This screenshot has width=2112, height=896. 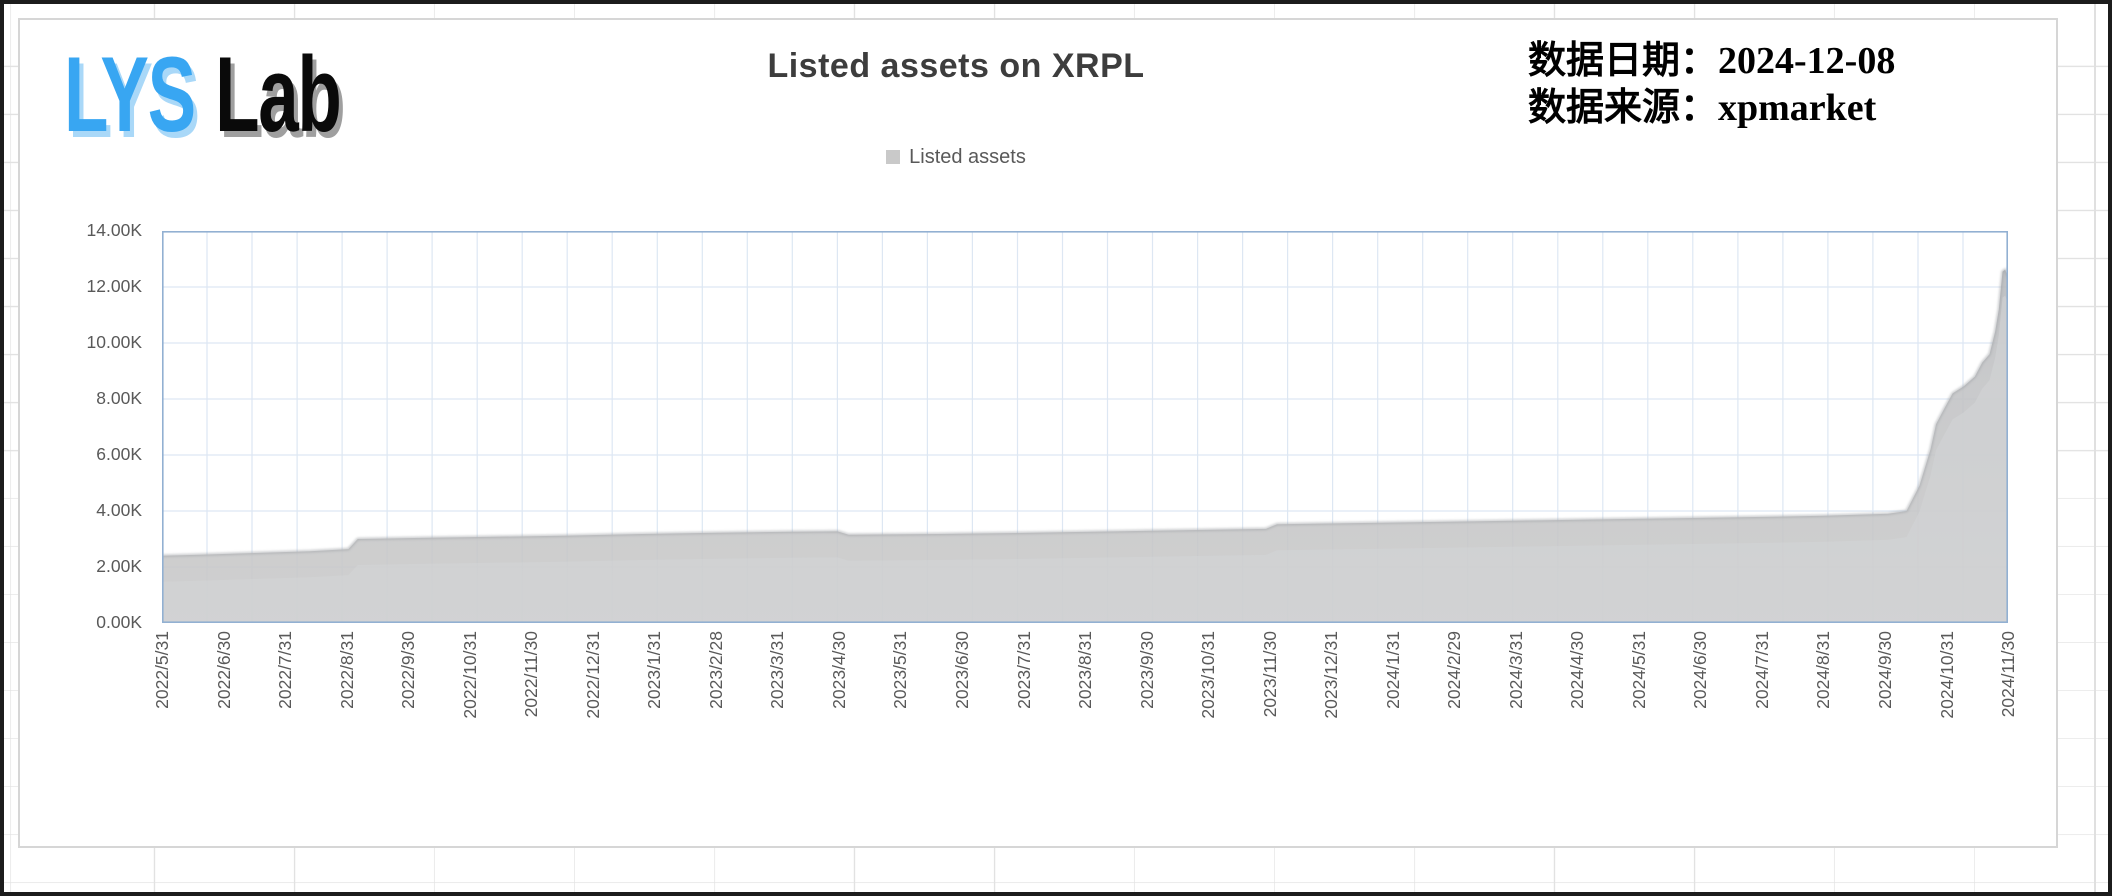 I want to click on y-tick-label: 0.00K, so click(x=119, y=622).